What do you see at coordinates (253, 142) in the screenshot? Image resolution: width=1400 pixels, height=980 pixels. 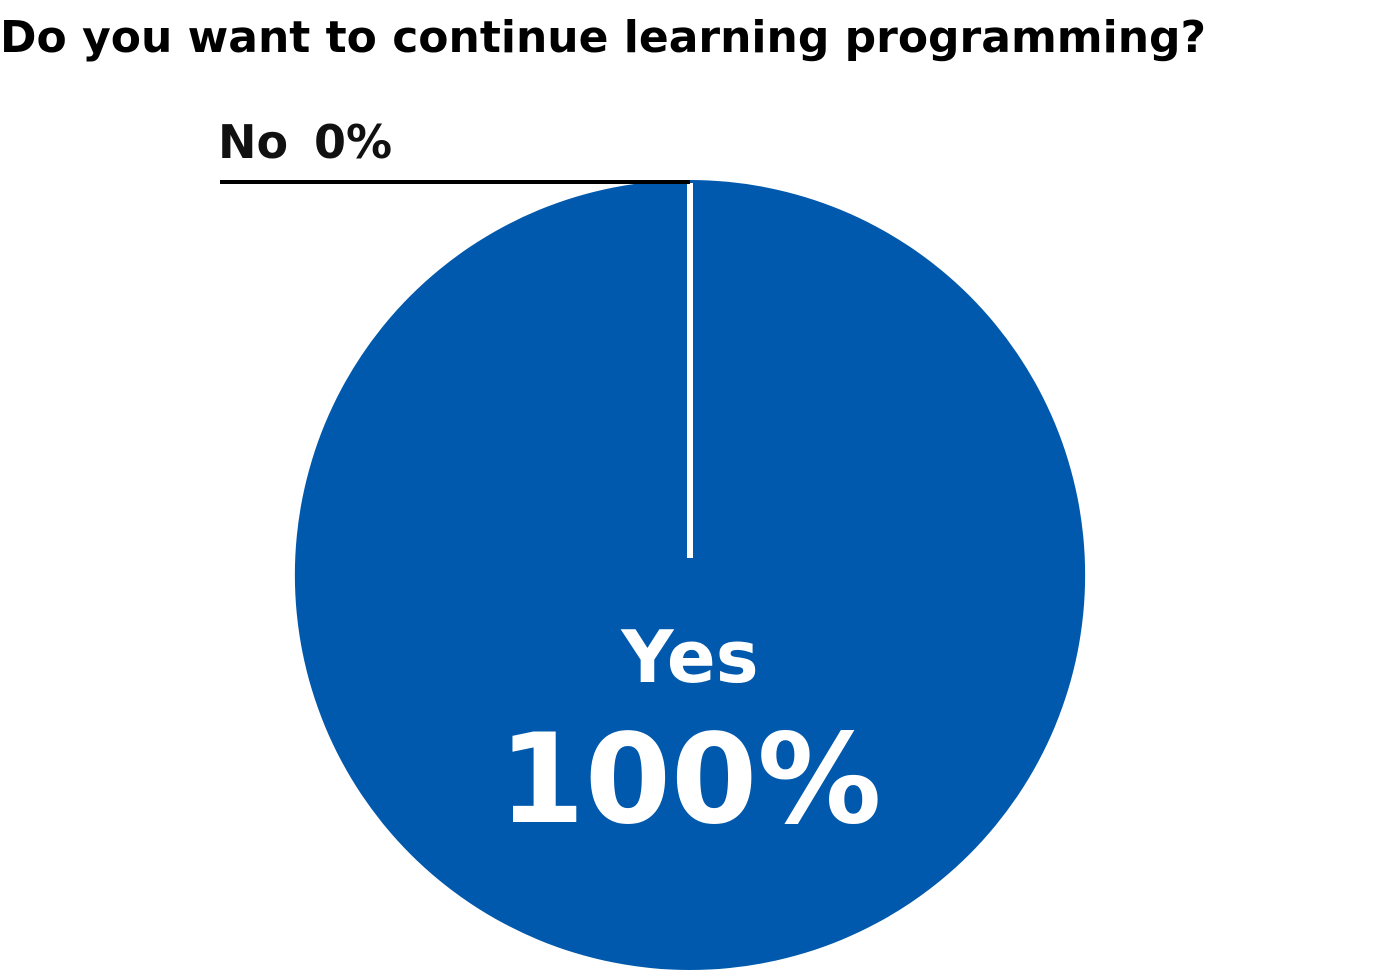 I see `slice-label: No` at bounding box center [253, 142].